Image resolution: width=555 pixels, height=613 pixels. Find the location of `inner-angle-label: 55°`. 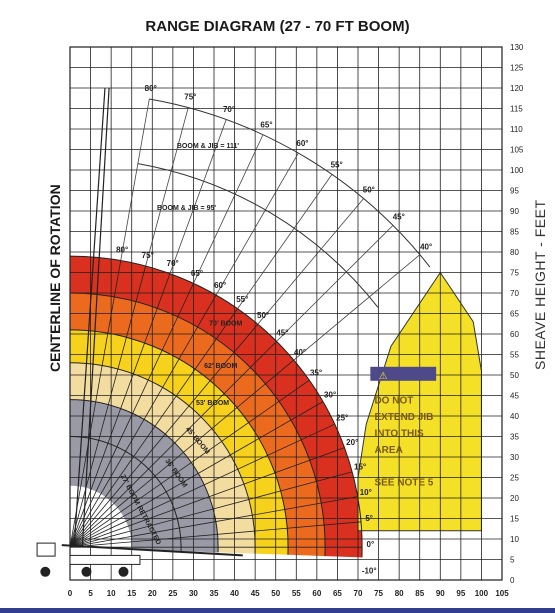

inner-angle-label: 55° is located at coordinates (242, 299).